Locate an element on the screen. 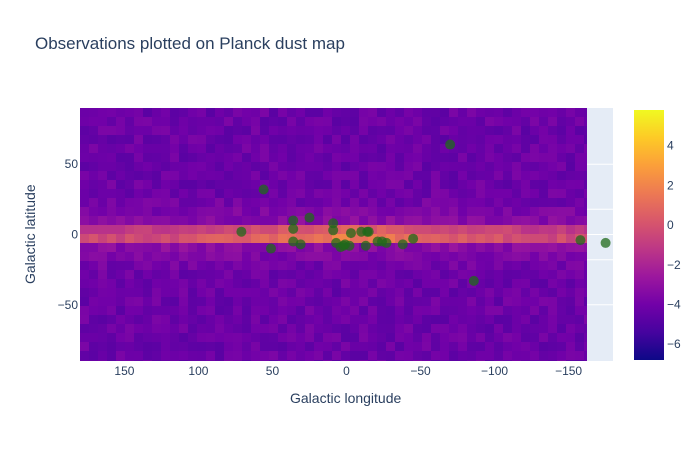  x-tick-label: 150 is located at coordinates (124, 371).